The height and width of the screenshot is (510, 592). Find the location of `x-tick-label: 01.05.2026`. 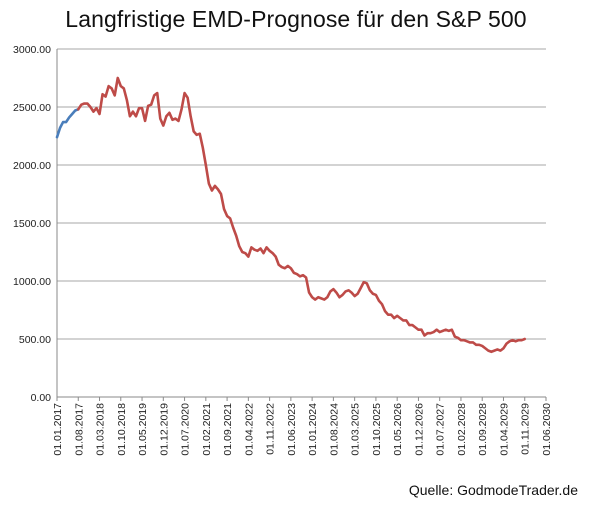

x-tick-label: 01.05.2026 is located at coordinates (398, 429).